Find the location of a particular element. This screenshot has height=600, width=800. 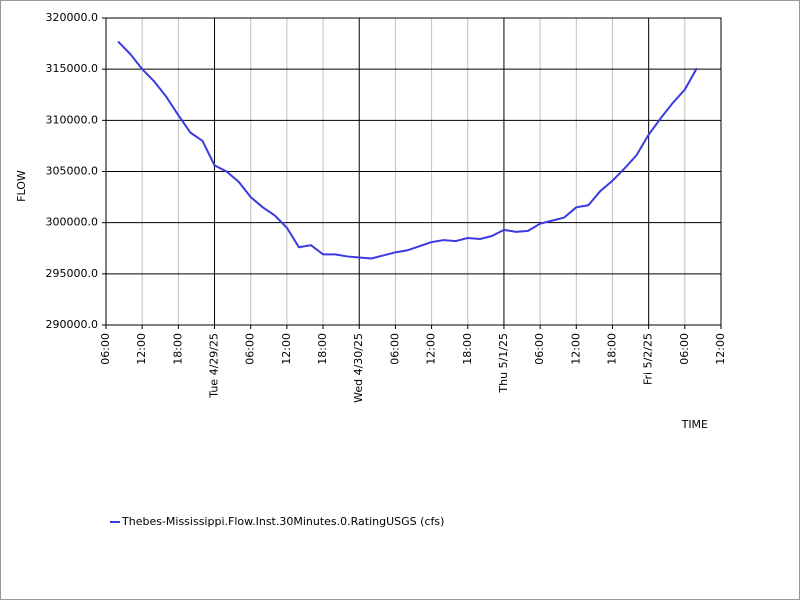

y-axis-label: FLOW is located at coordinates (21, 186).